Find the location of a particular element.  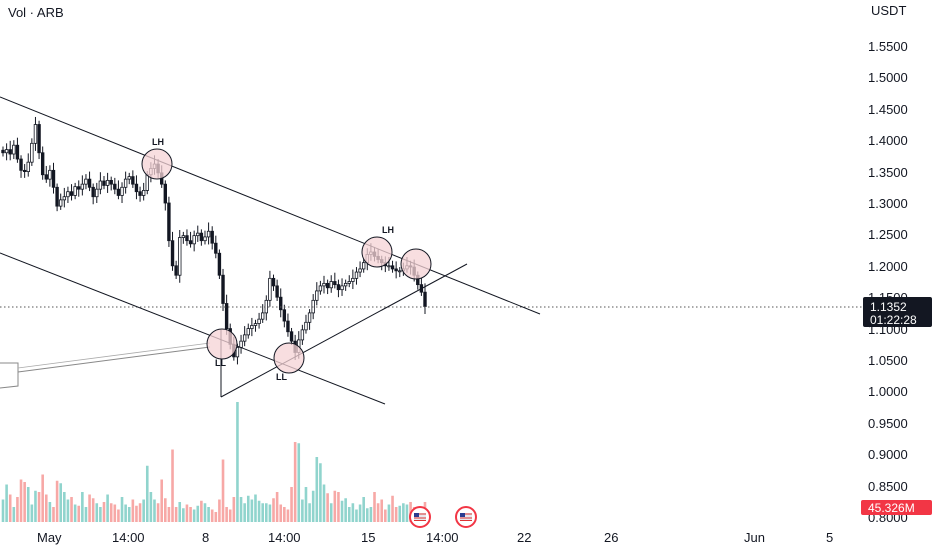

time-tick-label: May is located at coordinates (49, 537).